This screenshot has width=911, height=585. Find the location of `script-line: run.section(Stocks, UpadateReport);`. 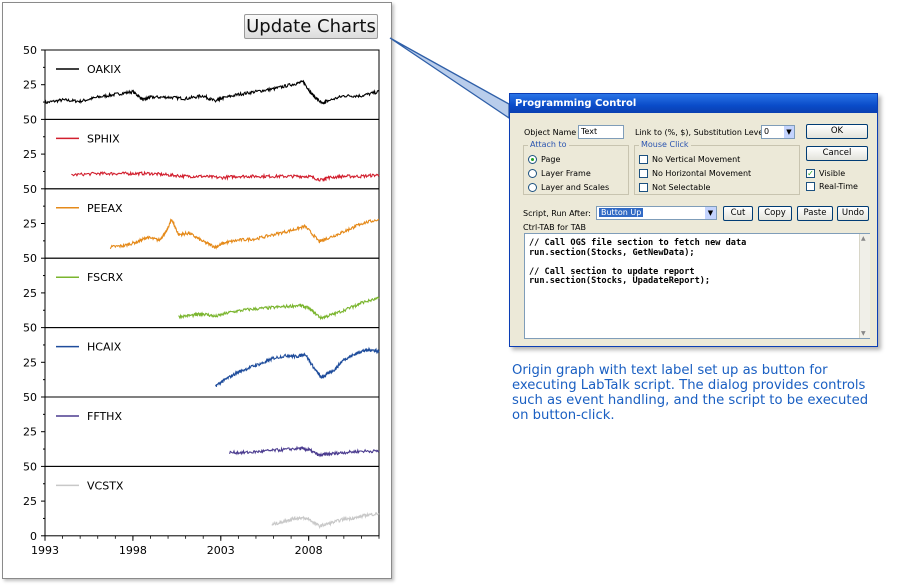

script-line: run.section(Stocks, UpadateReport); is located at coordinates (620, 281).